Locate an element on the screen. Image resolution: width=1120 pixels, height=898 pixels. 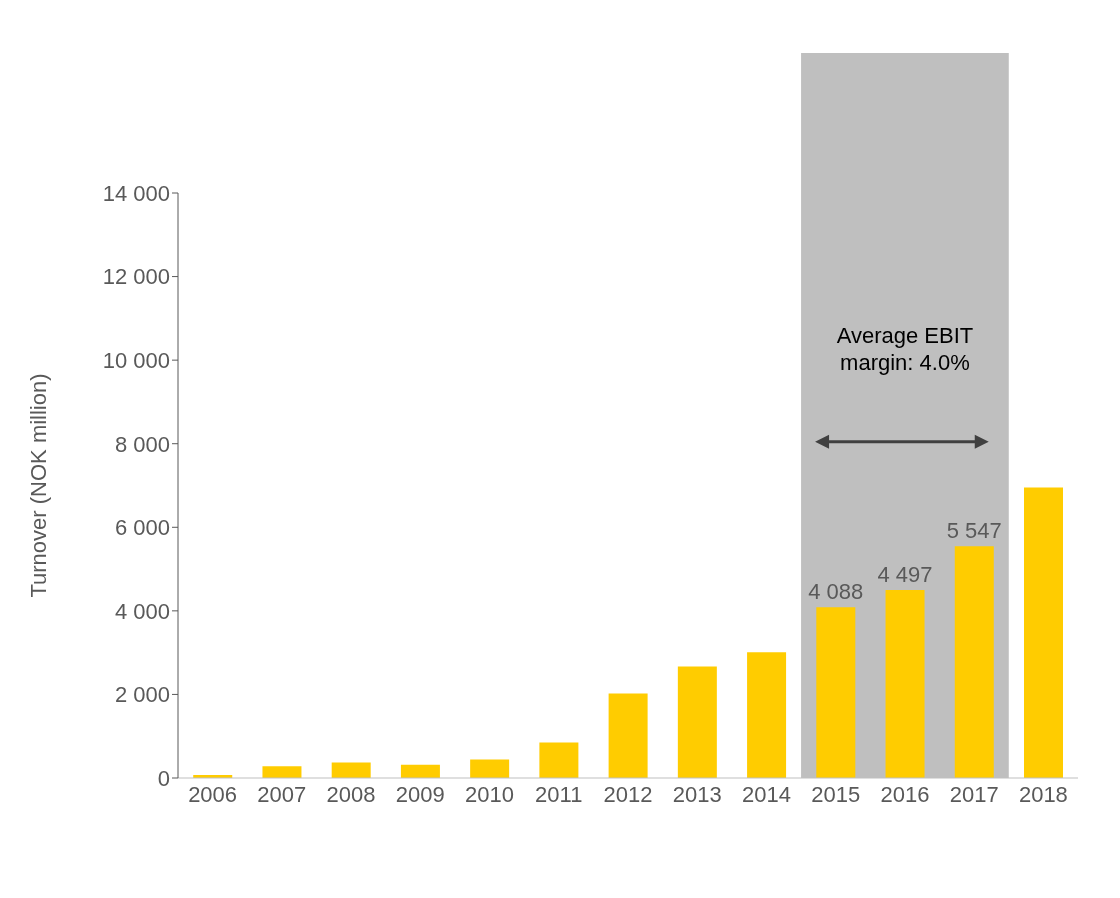
y-tick-label: 0 is located at coordinates (163, 778).